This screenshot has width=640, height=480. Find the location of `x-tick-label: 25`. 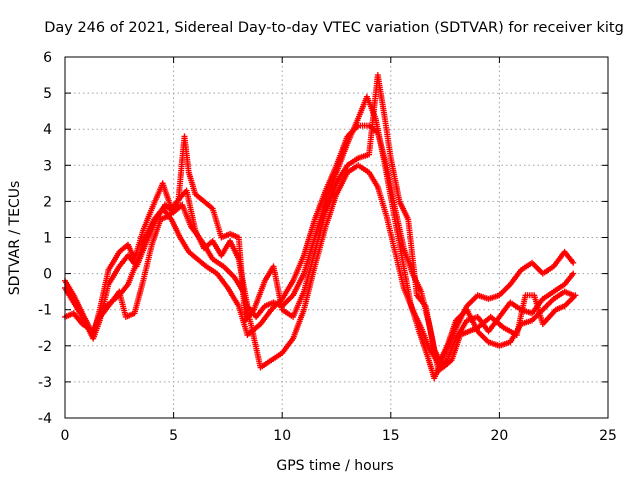

x-tick-label: 25 is located at coordinates (608, 436).